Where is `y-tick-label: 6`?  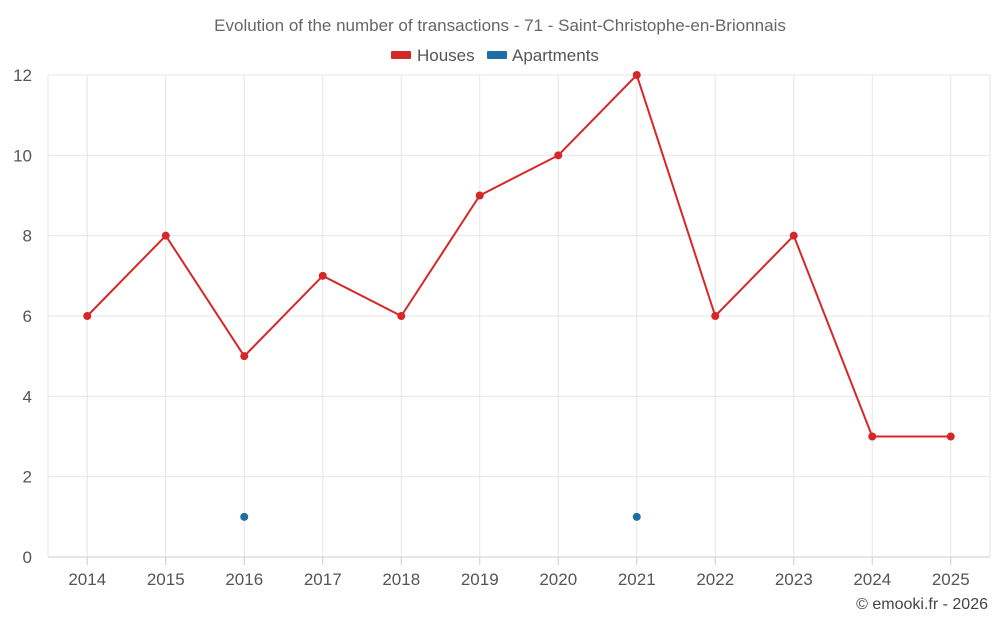 y-tick-label: 6 is located at coordinates (27, 316).